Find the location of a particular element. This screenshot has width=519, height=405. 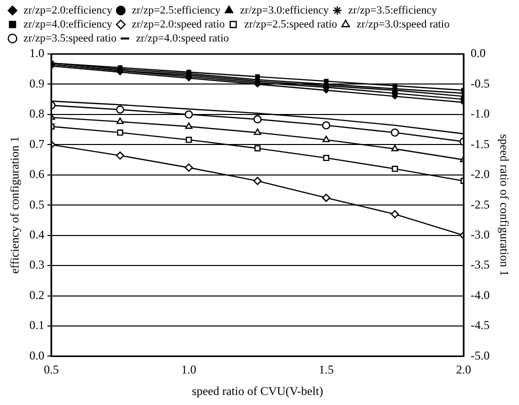

legend-label: zr/zp=3.0:speed ratio is located at coordinates (403, 24).